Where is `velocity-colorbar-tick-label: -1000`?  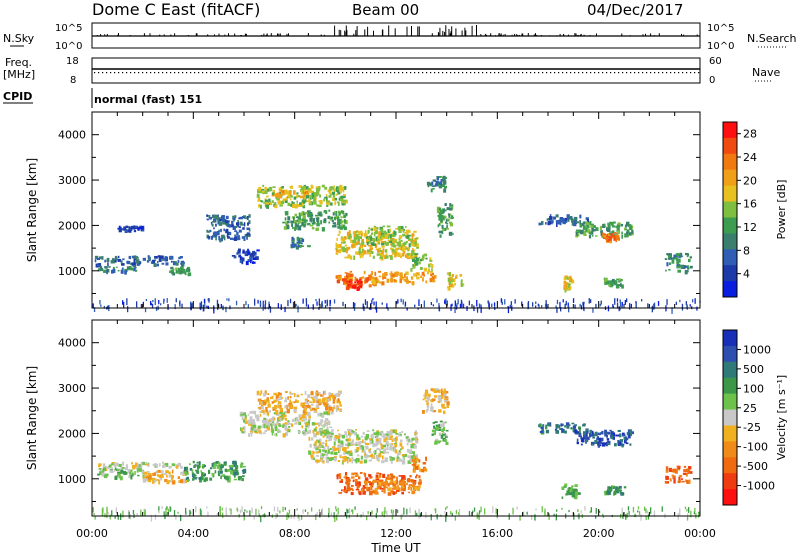 velocity-colorbar-tick-label: -1000 is located at coordinates (759, 486).